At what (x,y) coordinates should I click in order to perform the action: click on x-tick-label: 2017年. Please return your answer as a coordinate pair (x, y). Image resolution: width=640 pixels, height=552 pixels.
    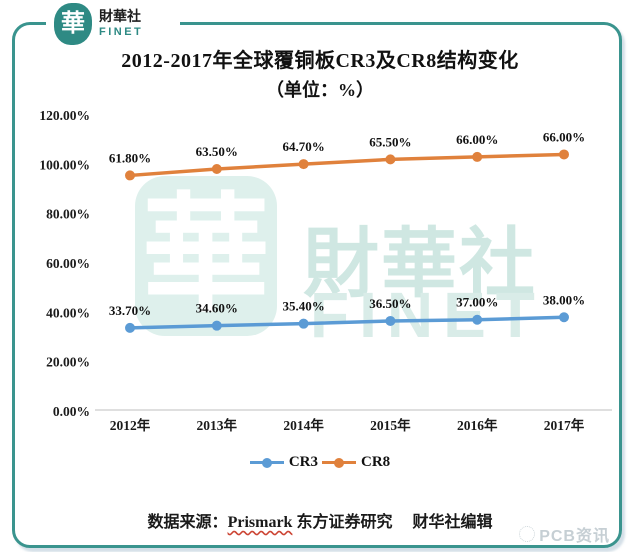
    Looking at the image, I should click on (564, 425).